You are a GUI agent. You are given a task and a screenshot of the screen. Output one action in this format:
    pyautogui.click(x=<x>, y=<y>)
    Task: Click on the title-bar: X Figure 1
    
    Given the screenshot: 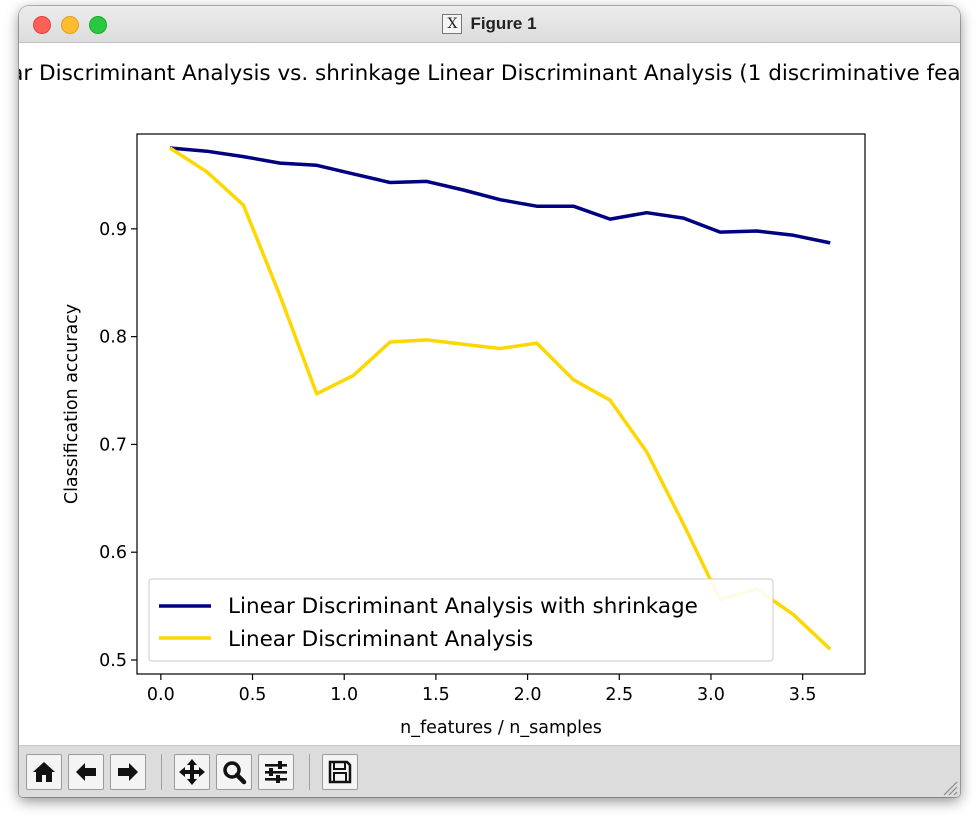 What is the action you would take?
    pyautogui.click(x=489, y=24)
    